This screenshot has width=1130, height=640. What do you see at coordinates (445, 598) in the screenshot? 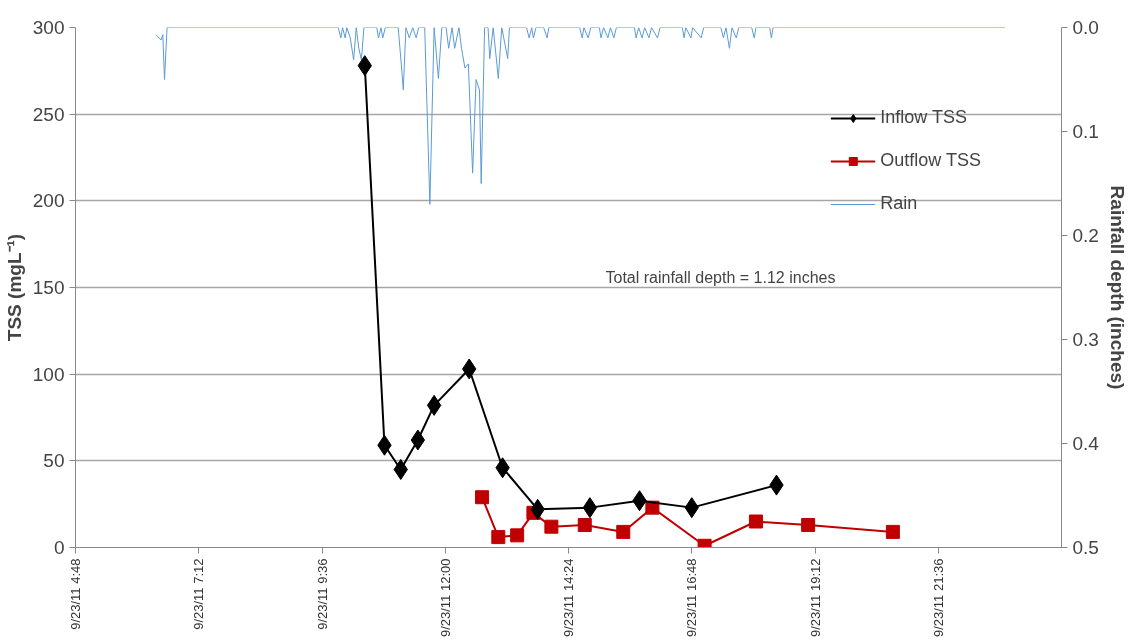
I see `x-tick-label: 9/23/11 12:00` at bounding box center [445, 598].